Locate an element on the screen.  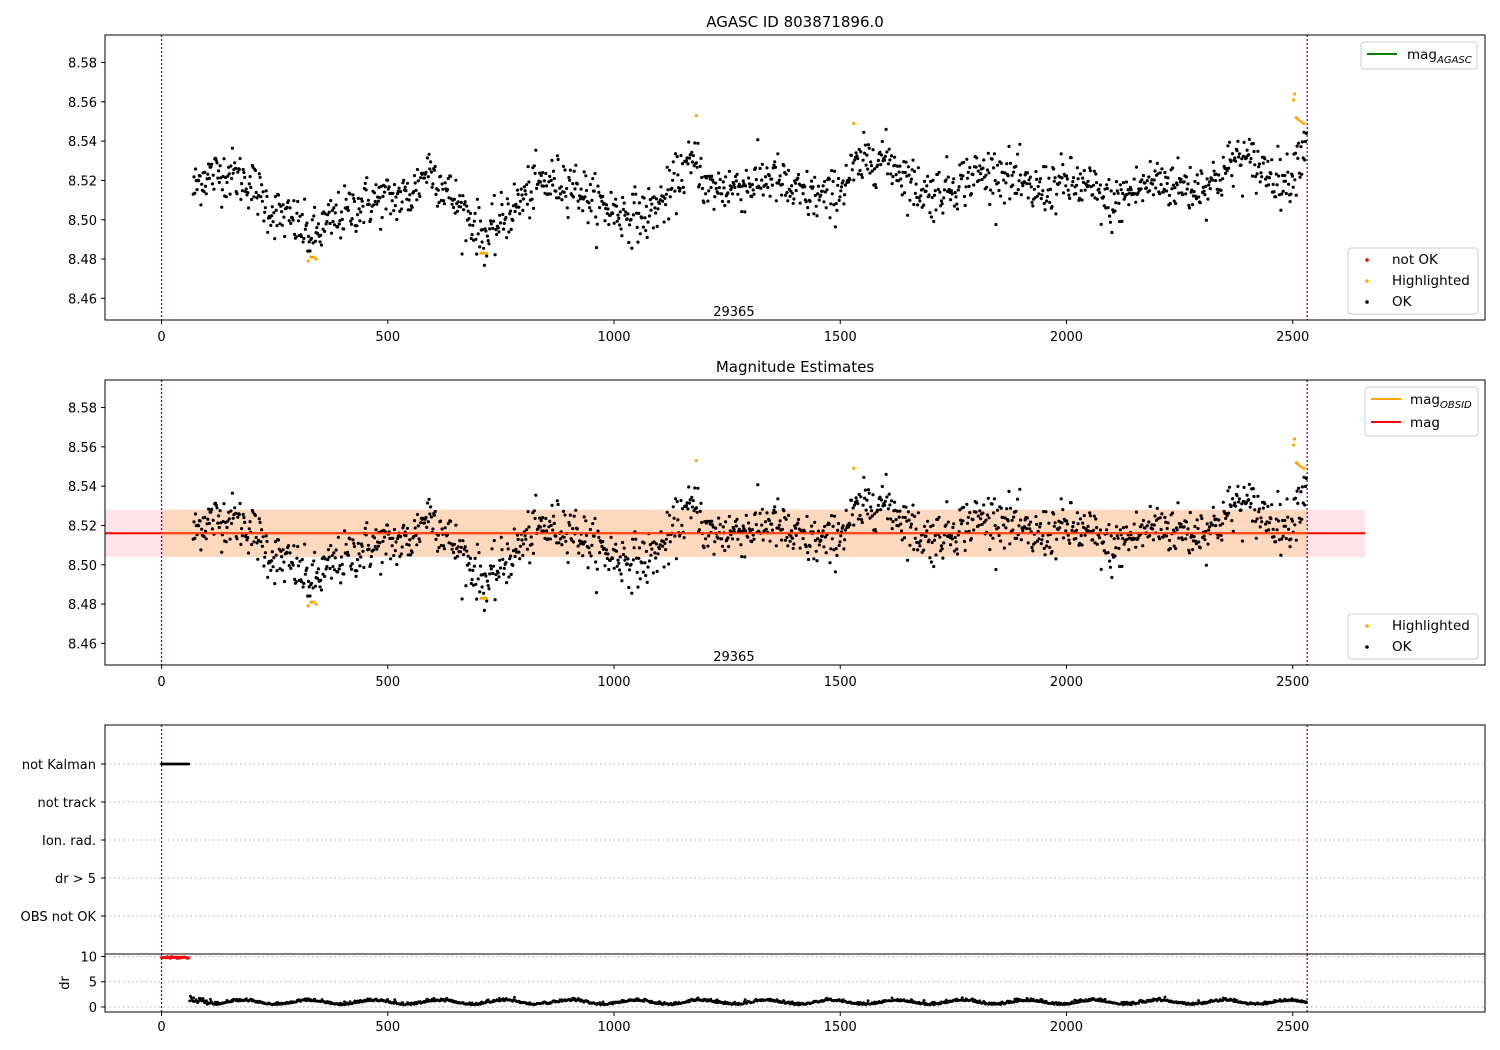
x-tick-label: 0 is located at coordinates (161, 337).